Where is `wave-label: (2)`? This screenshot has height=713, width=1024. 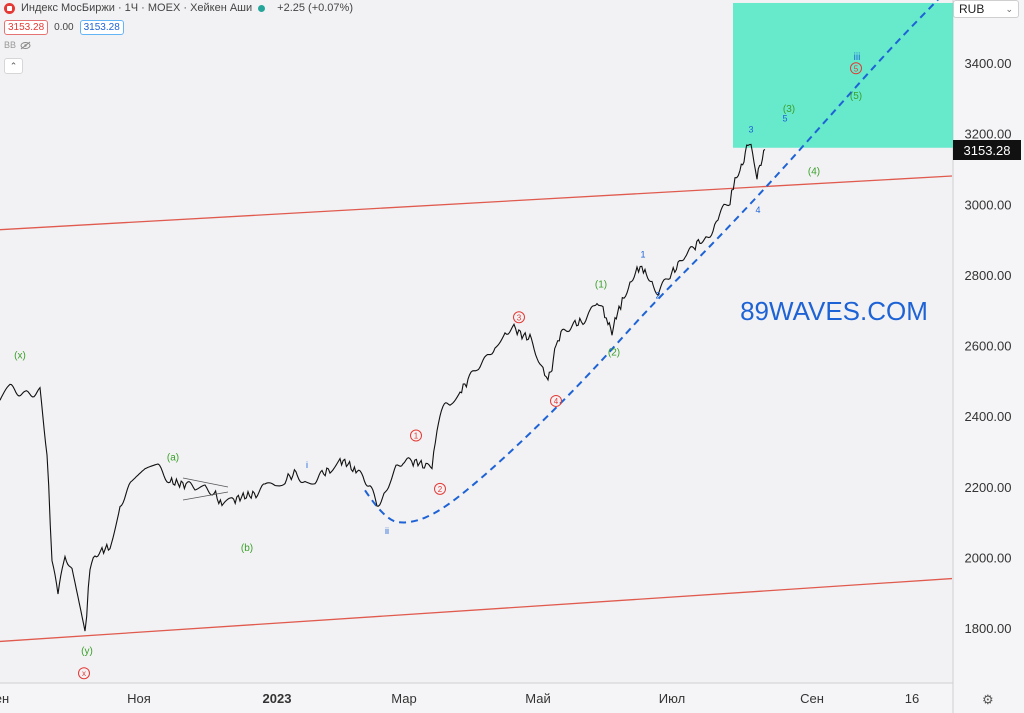
wave-label: (2) is located at coordinates (614, 353).